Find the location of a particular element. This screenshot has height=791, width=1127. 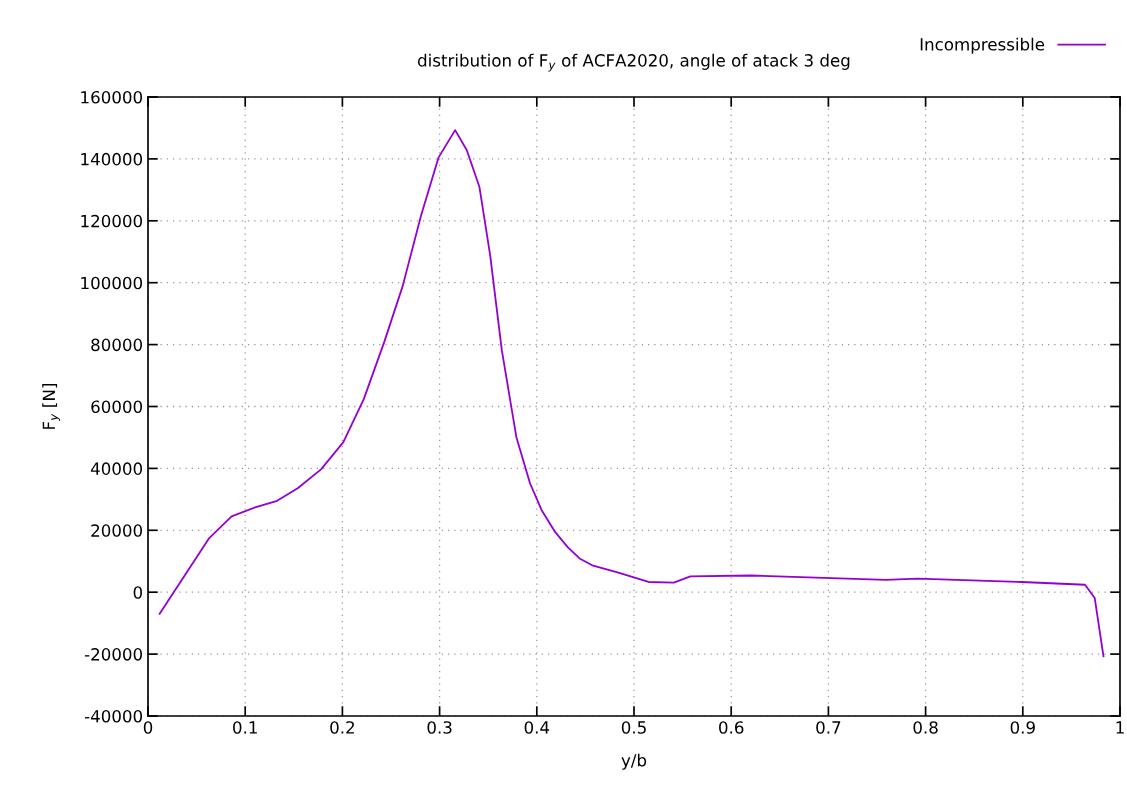

x-tick-label: 0.7 is located at coordinates (828, 727).